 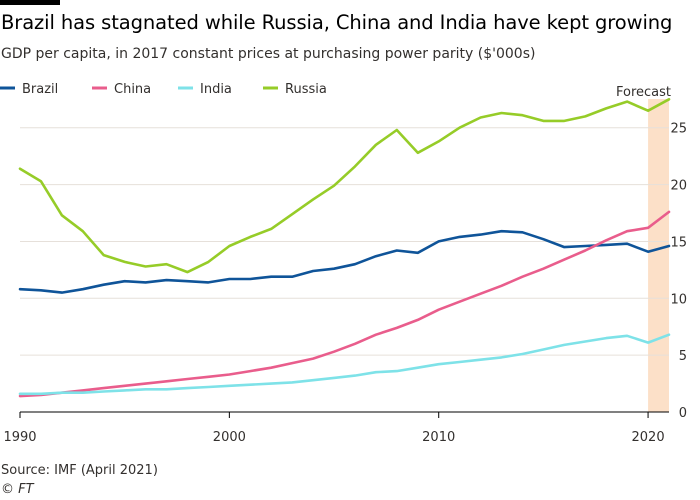 I want to click on y-tick-label: 10, so click(x=678, y=299).